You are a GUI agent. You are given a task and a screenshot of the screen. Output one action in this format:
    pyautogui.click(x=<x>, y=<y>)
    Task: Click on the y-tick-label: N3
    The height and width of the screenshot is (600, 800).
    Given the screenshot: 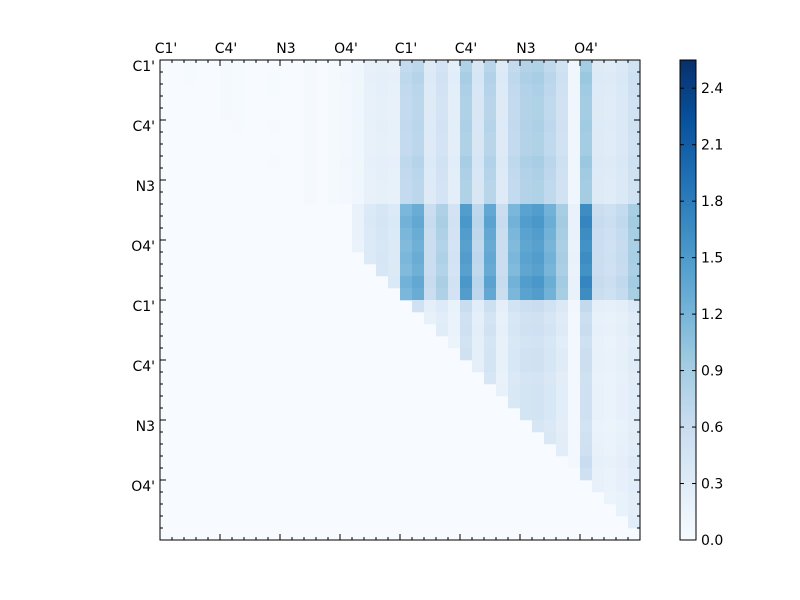 What is the action you would take?
    pyautogui.click(x=145, y=427)
    